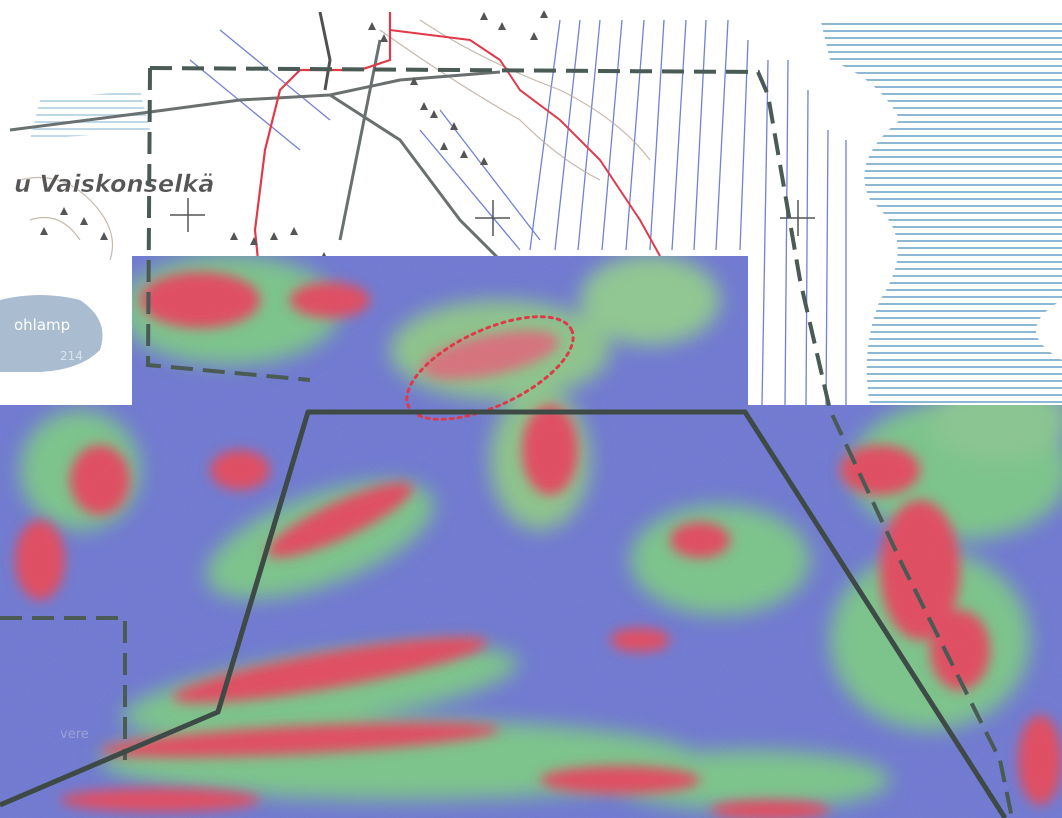 The height and width of the screenshot is (818, 1062). Describe the element at coordinates (42, 325) in the screenshot. I see `lake-label: ohlamp` at that location.